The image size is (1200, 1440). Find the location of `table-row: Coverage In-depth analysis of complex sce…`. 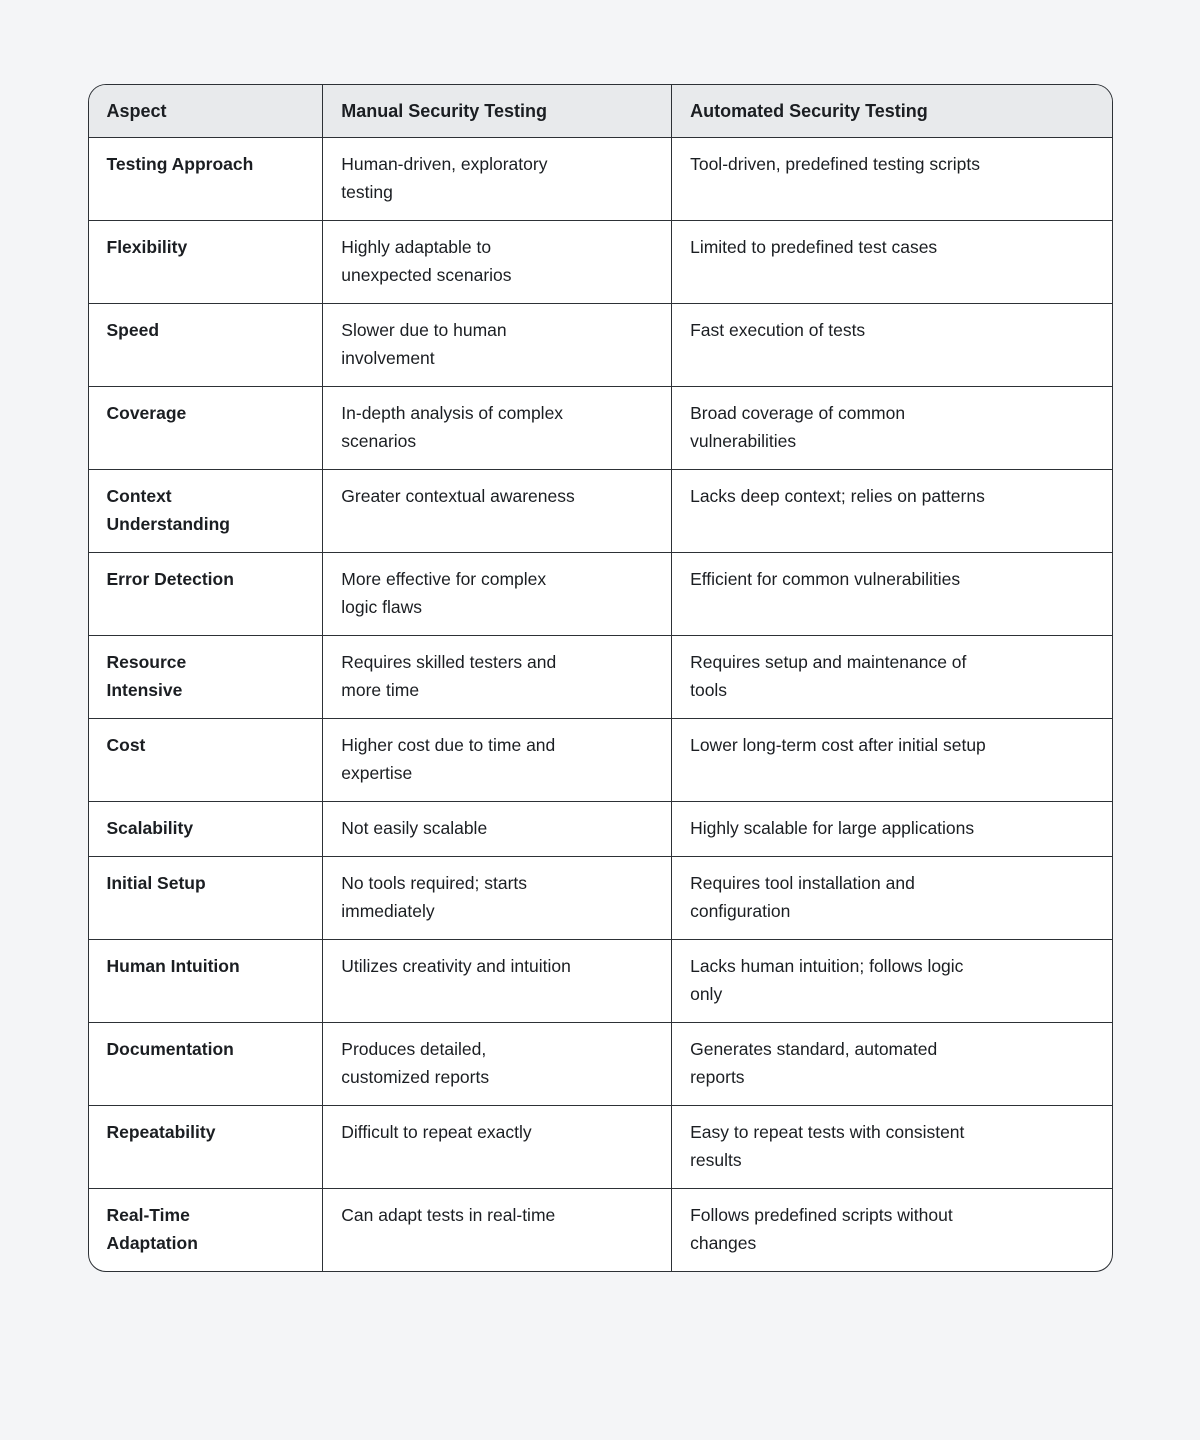

table-row: Coverage In-depth analysis of complex sce… is located at coordinates (600, 428).